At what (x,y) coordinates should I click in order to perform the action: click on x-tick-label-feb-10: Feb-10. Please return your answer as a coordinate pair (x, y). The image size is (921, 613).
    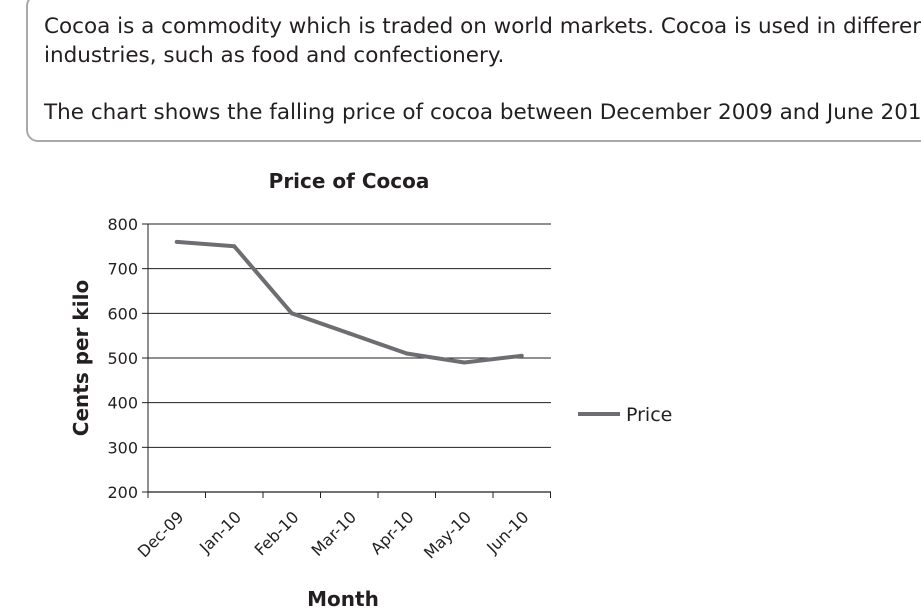
    Looking at the image, I should click on (277, 533).